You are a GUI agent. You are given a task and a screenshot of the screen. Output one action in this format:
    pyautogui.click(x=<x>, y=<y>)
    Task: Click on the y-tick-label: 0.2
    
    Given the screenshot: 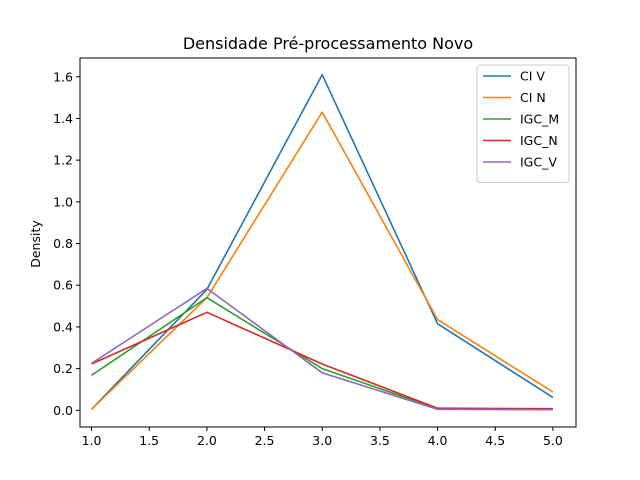 What is the action you would take?
    pyautogui.click(x=63, y=368)
    